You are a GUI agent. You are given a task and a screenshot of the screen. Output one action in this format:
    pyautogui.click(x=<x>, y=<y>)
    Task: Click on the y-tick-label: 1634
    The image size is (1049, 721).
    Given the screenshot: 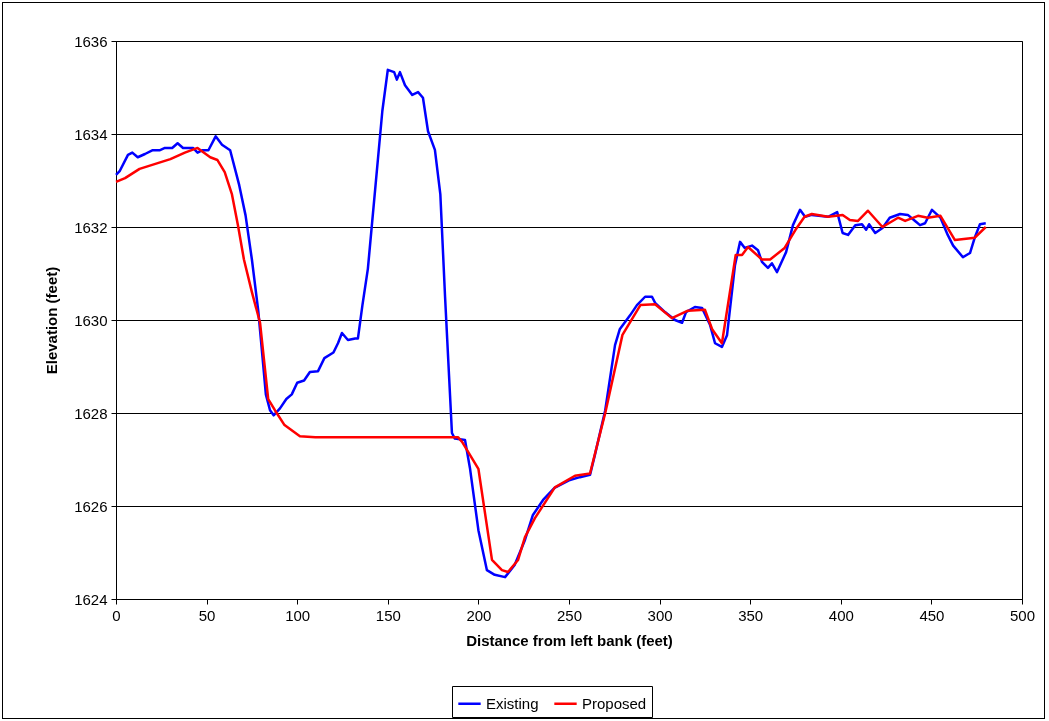 What is the action you would take?
    pyautogui.click(x=91, y=134)
    